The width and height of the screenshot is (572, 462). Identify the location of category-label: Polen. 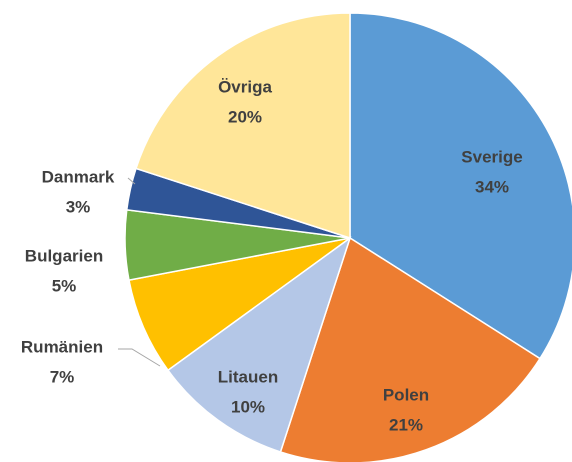
(406, 394).